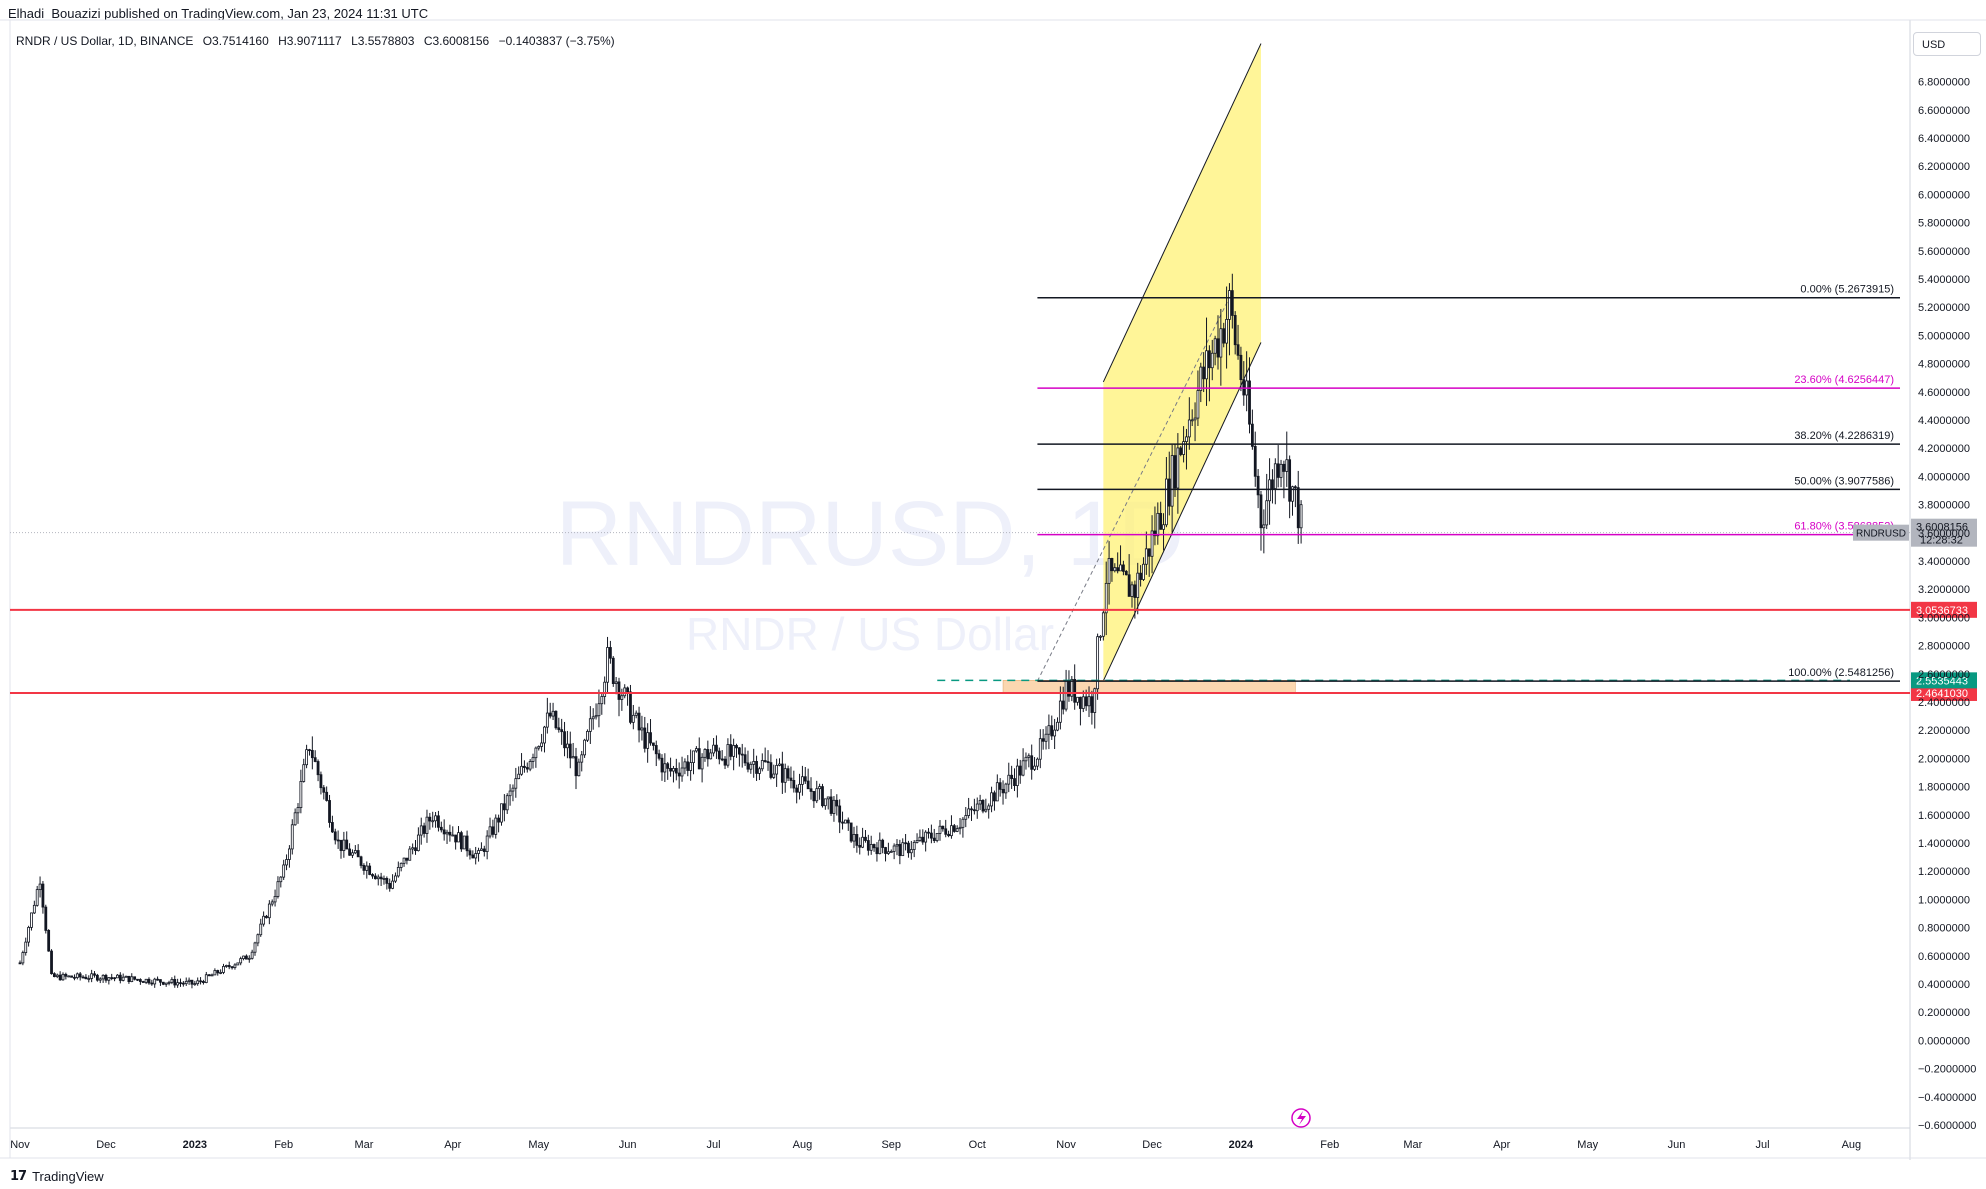 The image size is (1986, 1189). I want to click on countdown-text: 12:28:32, so click(1941, 541).